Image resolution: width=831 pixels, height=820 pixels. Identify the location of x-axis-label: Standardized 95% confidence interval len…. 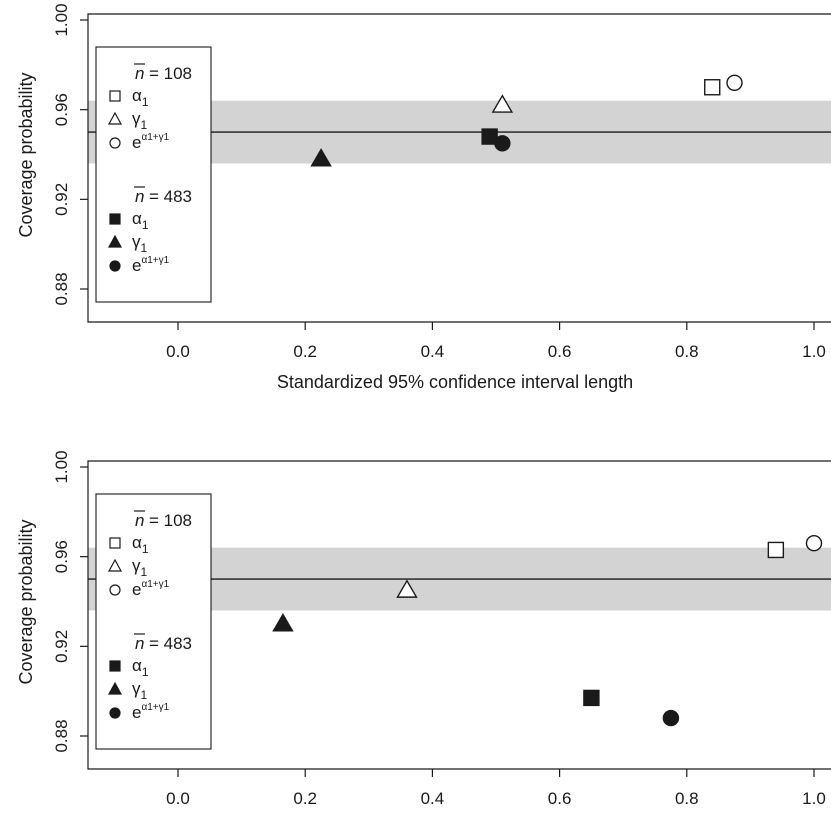
(455, 382).